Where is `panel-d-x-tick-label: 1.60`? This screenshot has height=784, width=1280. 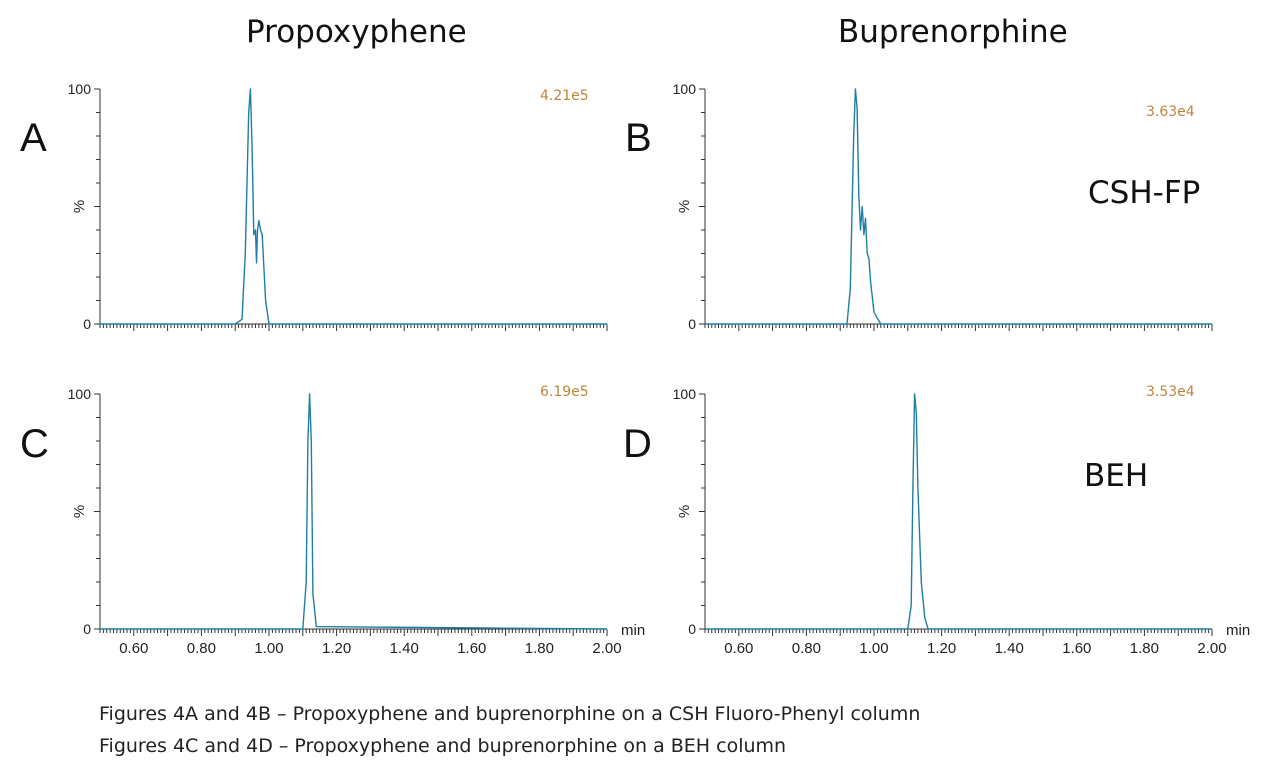 panel-d-x-tick-label: 1.60 is located at coordinates (1076, 648).